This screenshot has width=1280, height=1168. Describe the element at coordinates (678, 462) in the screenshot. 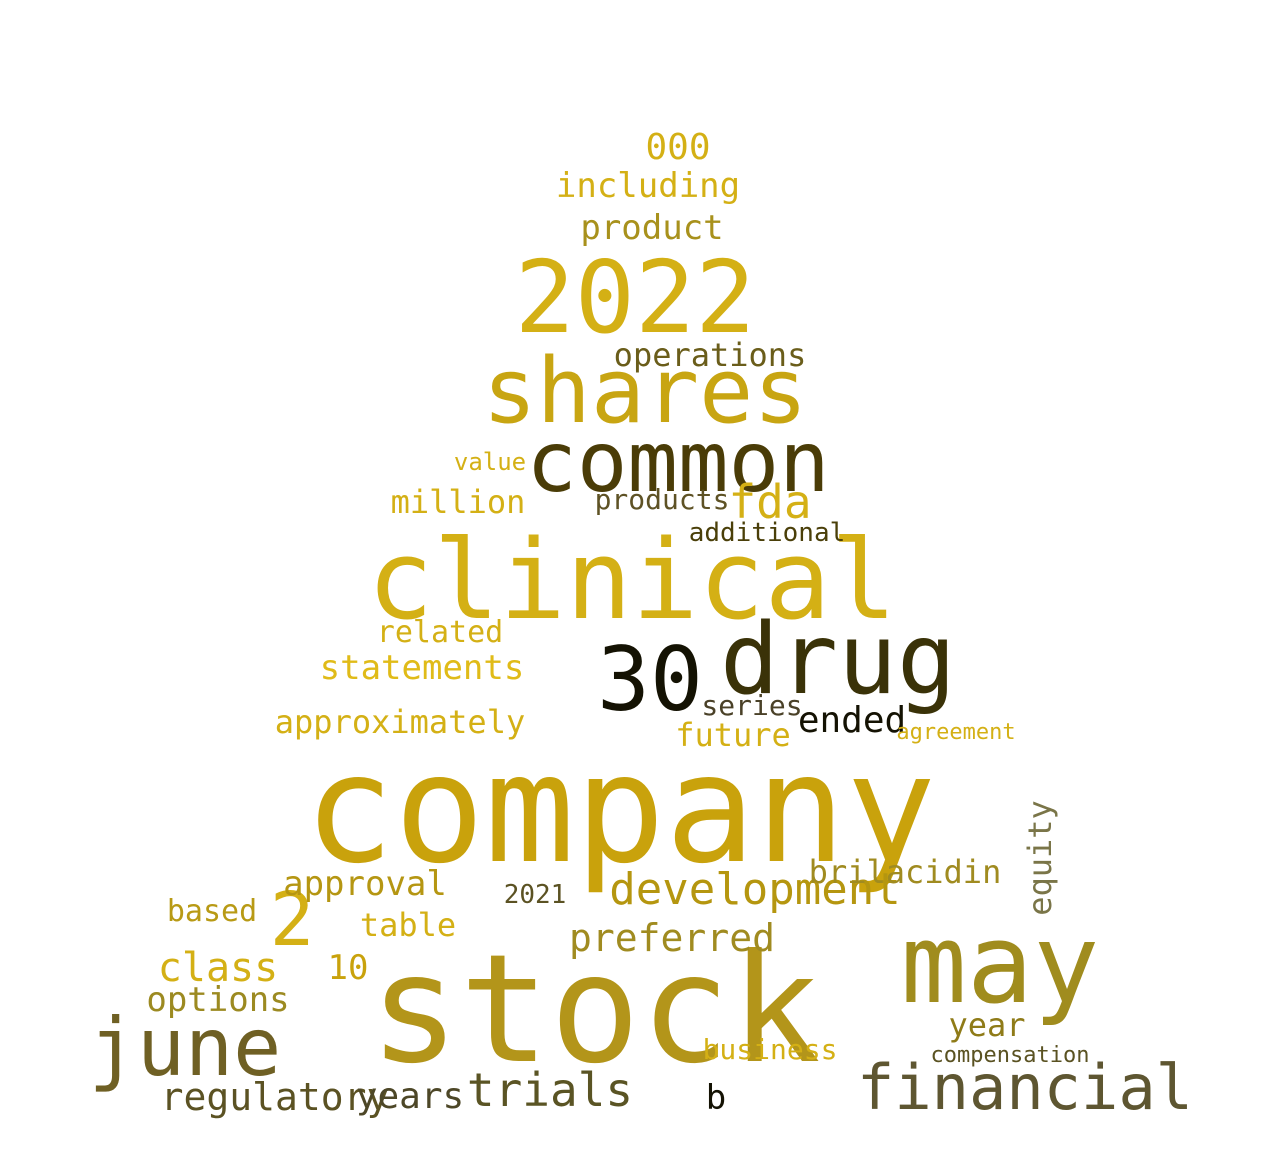

I see `cloud-word: common` at that location.